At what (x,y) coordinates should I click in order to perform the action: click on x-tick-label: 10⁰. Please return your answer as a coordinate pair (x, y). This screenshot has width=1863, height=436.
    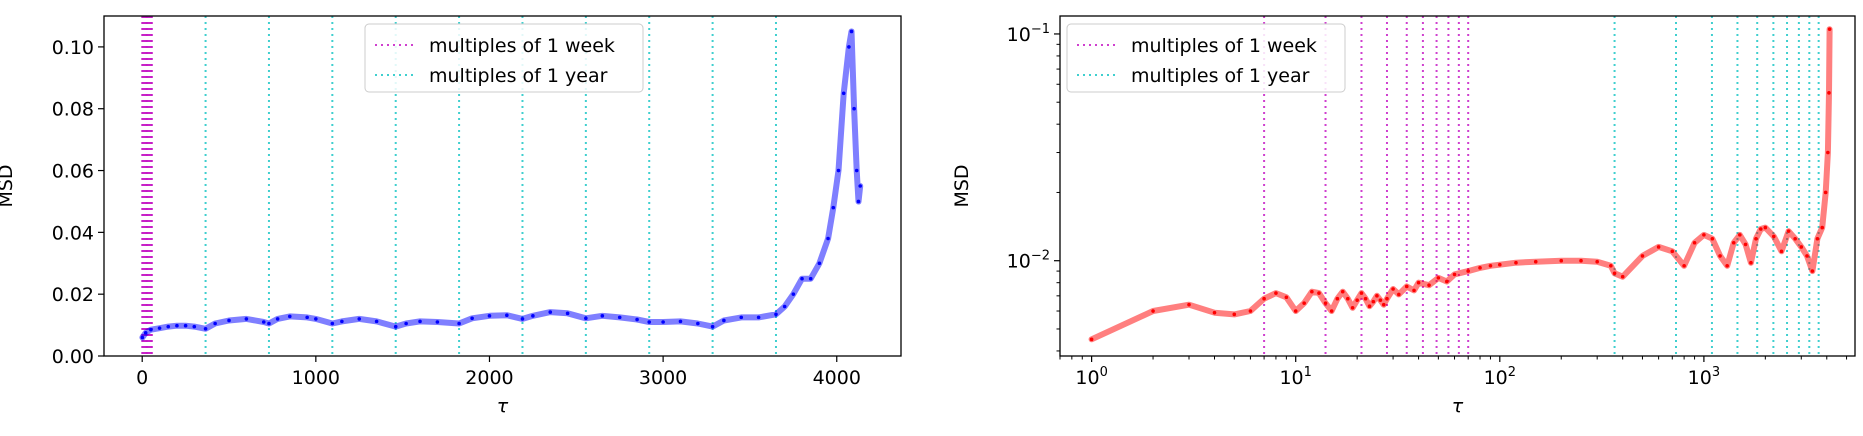
    Looking at the image, I should click on (1091, 377).